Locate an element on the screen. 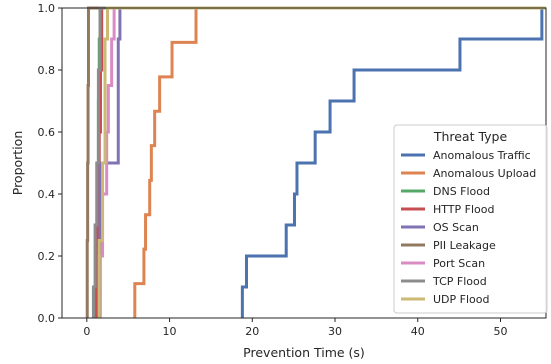 Image resolution: width=551 pixels, height=364 pixels. legend-label-port-scan: Port Scan is located at coordinates (459, 263).